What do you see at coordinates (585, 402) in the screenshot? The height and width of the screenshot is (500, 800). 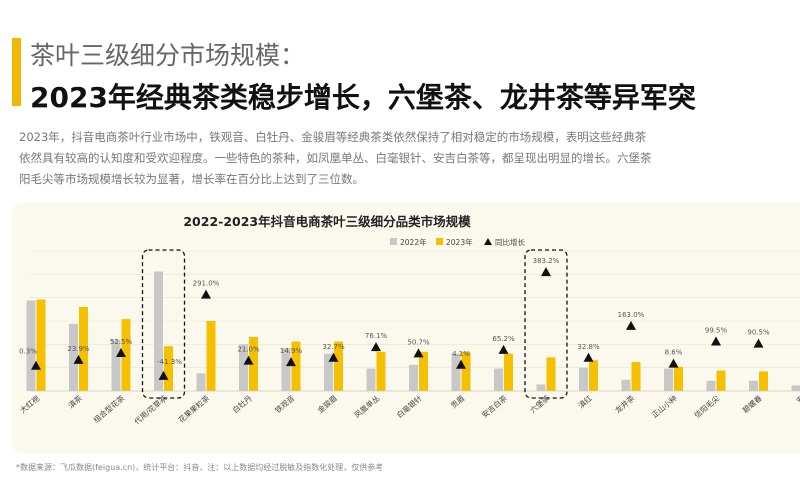 I see `category-label: 滇红` at bounding box center [585, 402].